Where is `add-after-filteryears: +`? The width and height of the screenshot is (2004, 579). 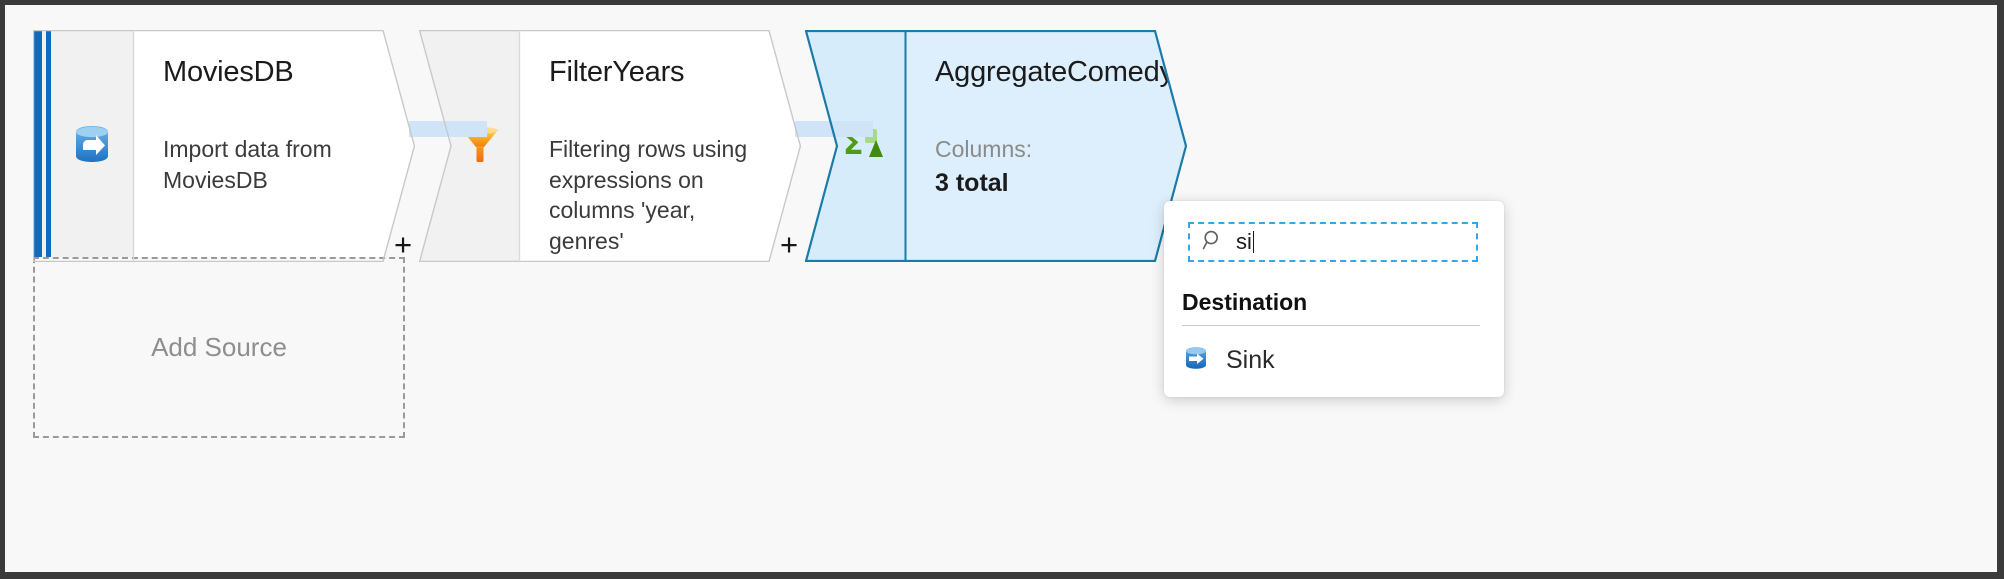 add-after-filteryears: + is located at coordinates (789, 244).